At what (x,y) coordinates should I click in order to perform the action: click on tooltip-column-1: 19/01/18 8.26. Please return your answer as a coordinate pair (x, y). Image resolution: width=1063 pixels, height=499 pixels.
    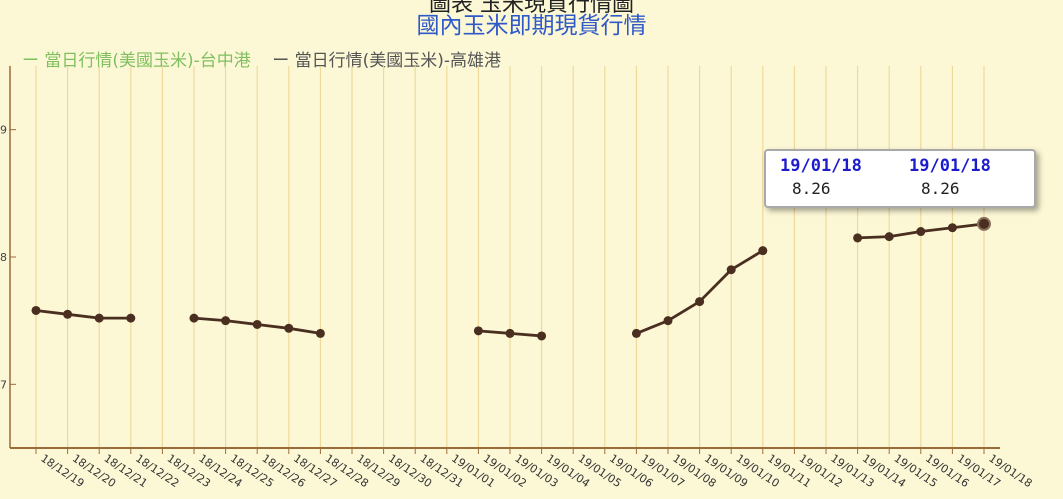
    Looking at the image, I should click on (821, 177).